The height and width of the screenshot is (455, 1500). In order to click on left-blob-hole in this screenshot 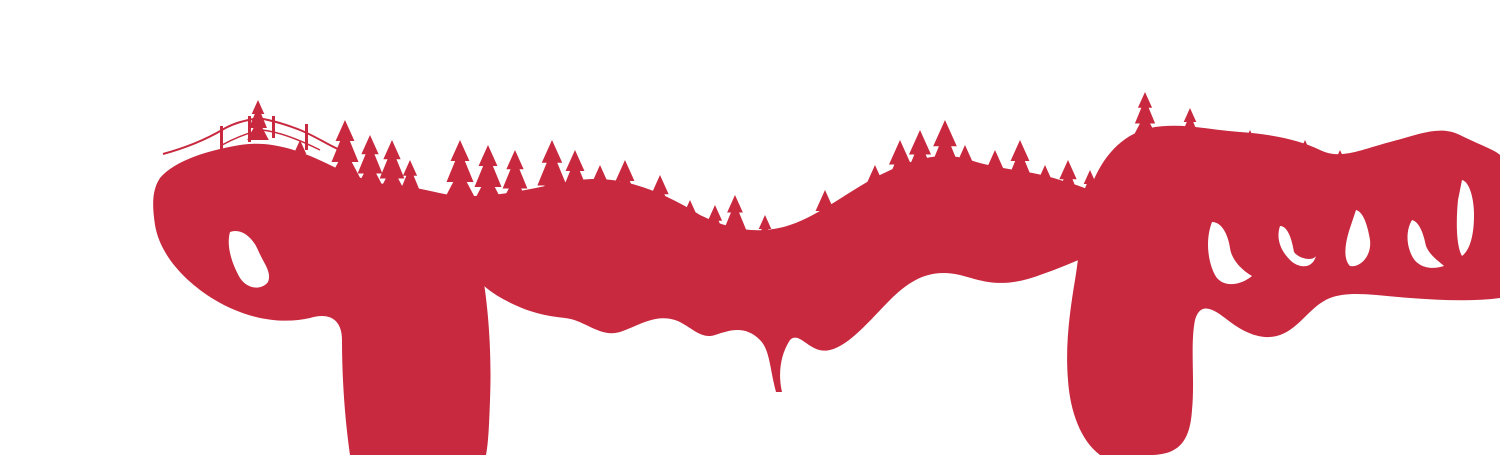, I will do `click(249, 259)`.